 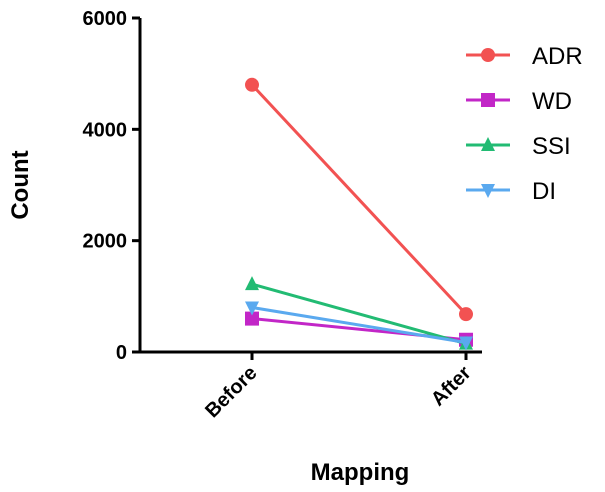 I want to click on legend: ADR WD SSI DI, so click(x=524, y=124).